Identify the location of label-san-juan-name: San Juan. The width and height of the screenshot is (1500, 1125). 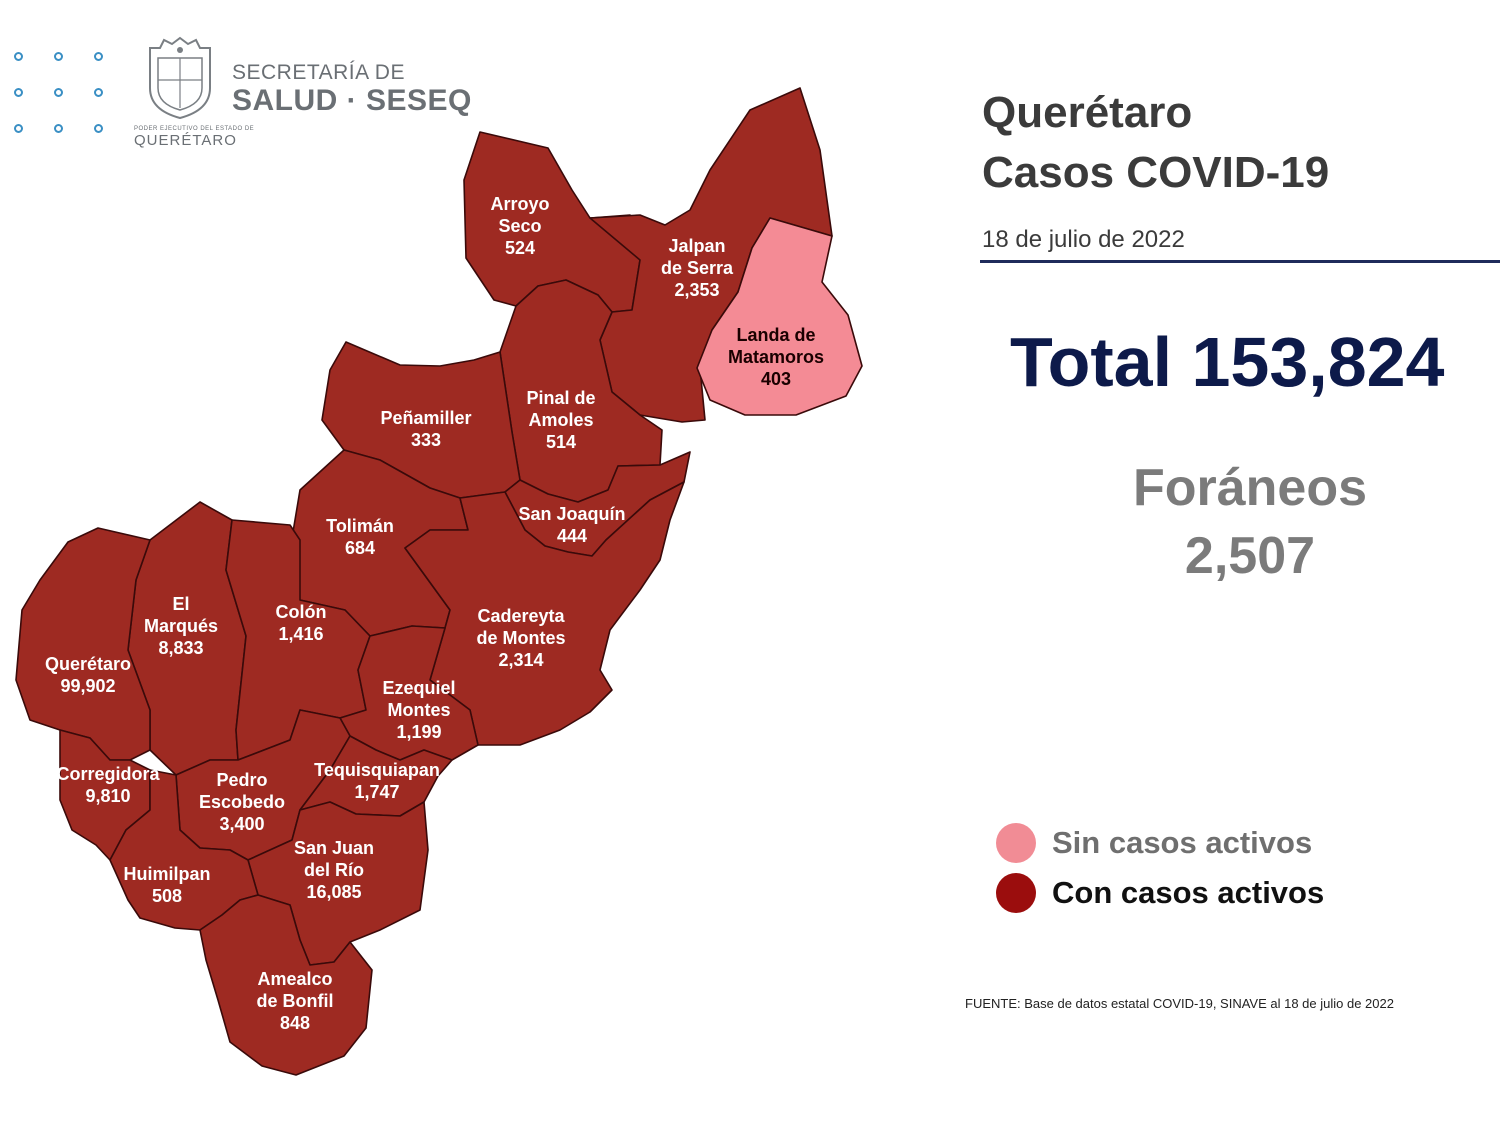
(334, 848).